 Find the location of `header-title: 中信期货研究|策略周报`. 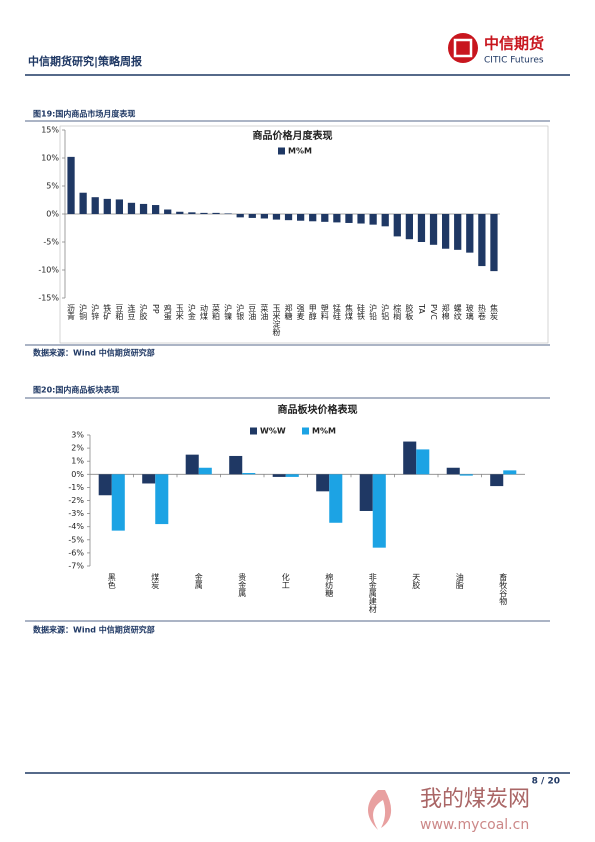

header-title: 中信期货研究|策略周报 is located at coordinates (85, 61).